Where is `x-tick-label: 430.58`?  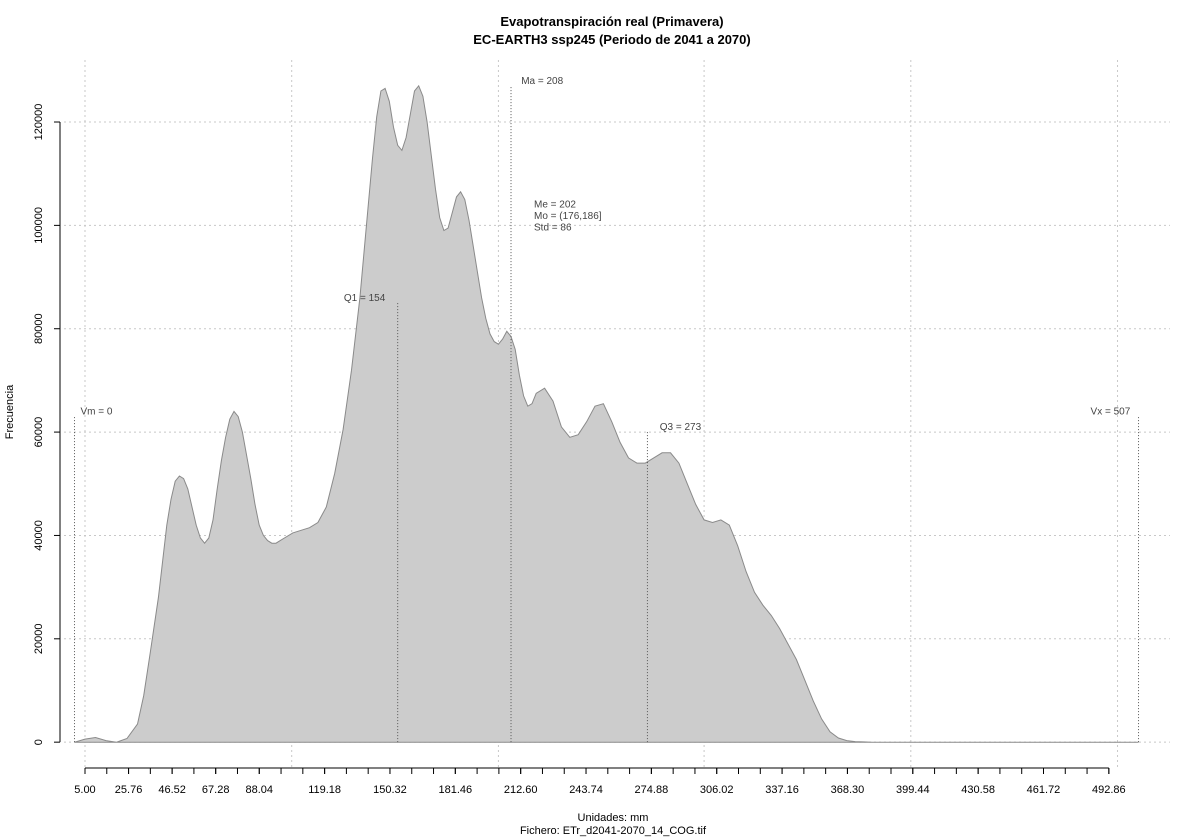
x-tick-label: 430.58 is located at coordinates (978, 790).